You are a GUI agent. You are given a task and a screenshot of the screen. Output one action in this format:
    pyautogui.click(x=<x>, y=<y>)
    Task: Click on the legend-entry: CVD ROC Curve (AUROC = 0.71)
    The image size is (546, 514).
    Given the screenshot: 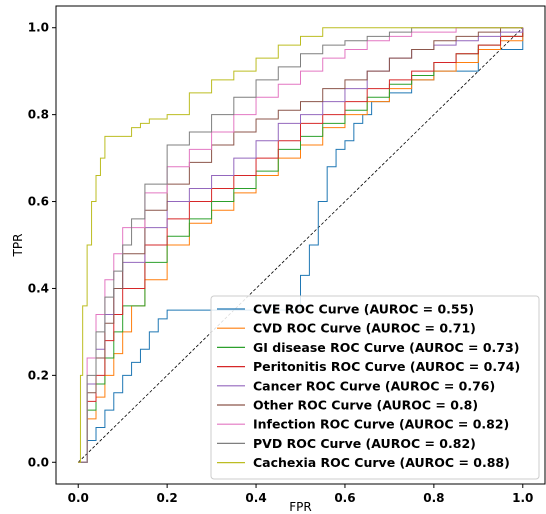 What is the action you would take?
    pyautogui.click(x=364, y=328)
    